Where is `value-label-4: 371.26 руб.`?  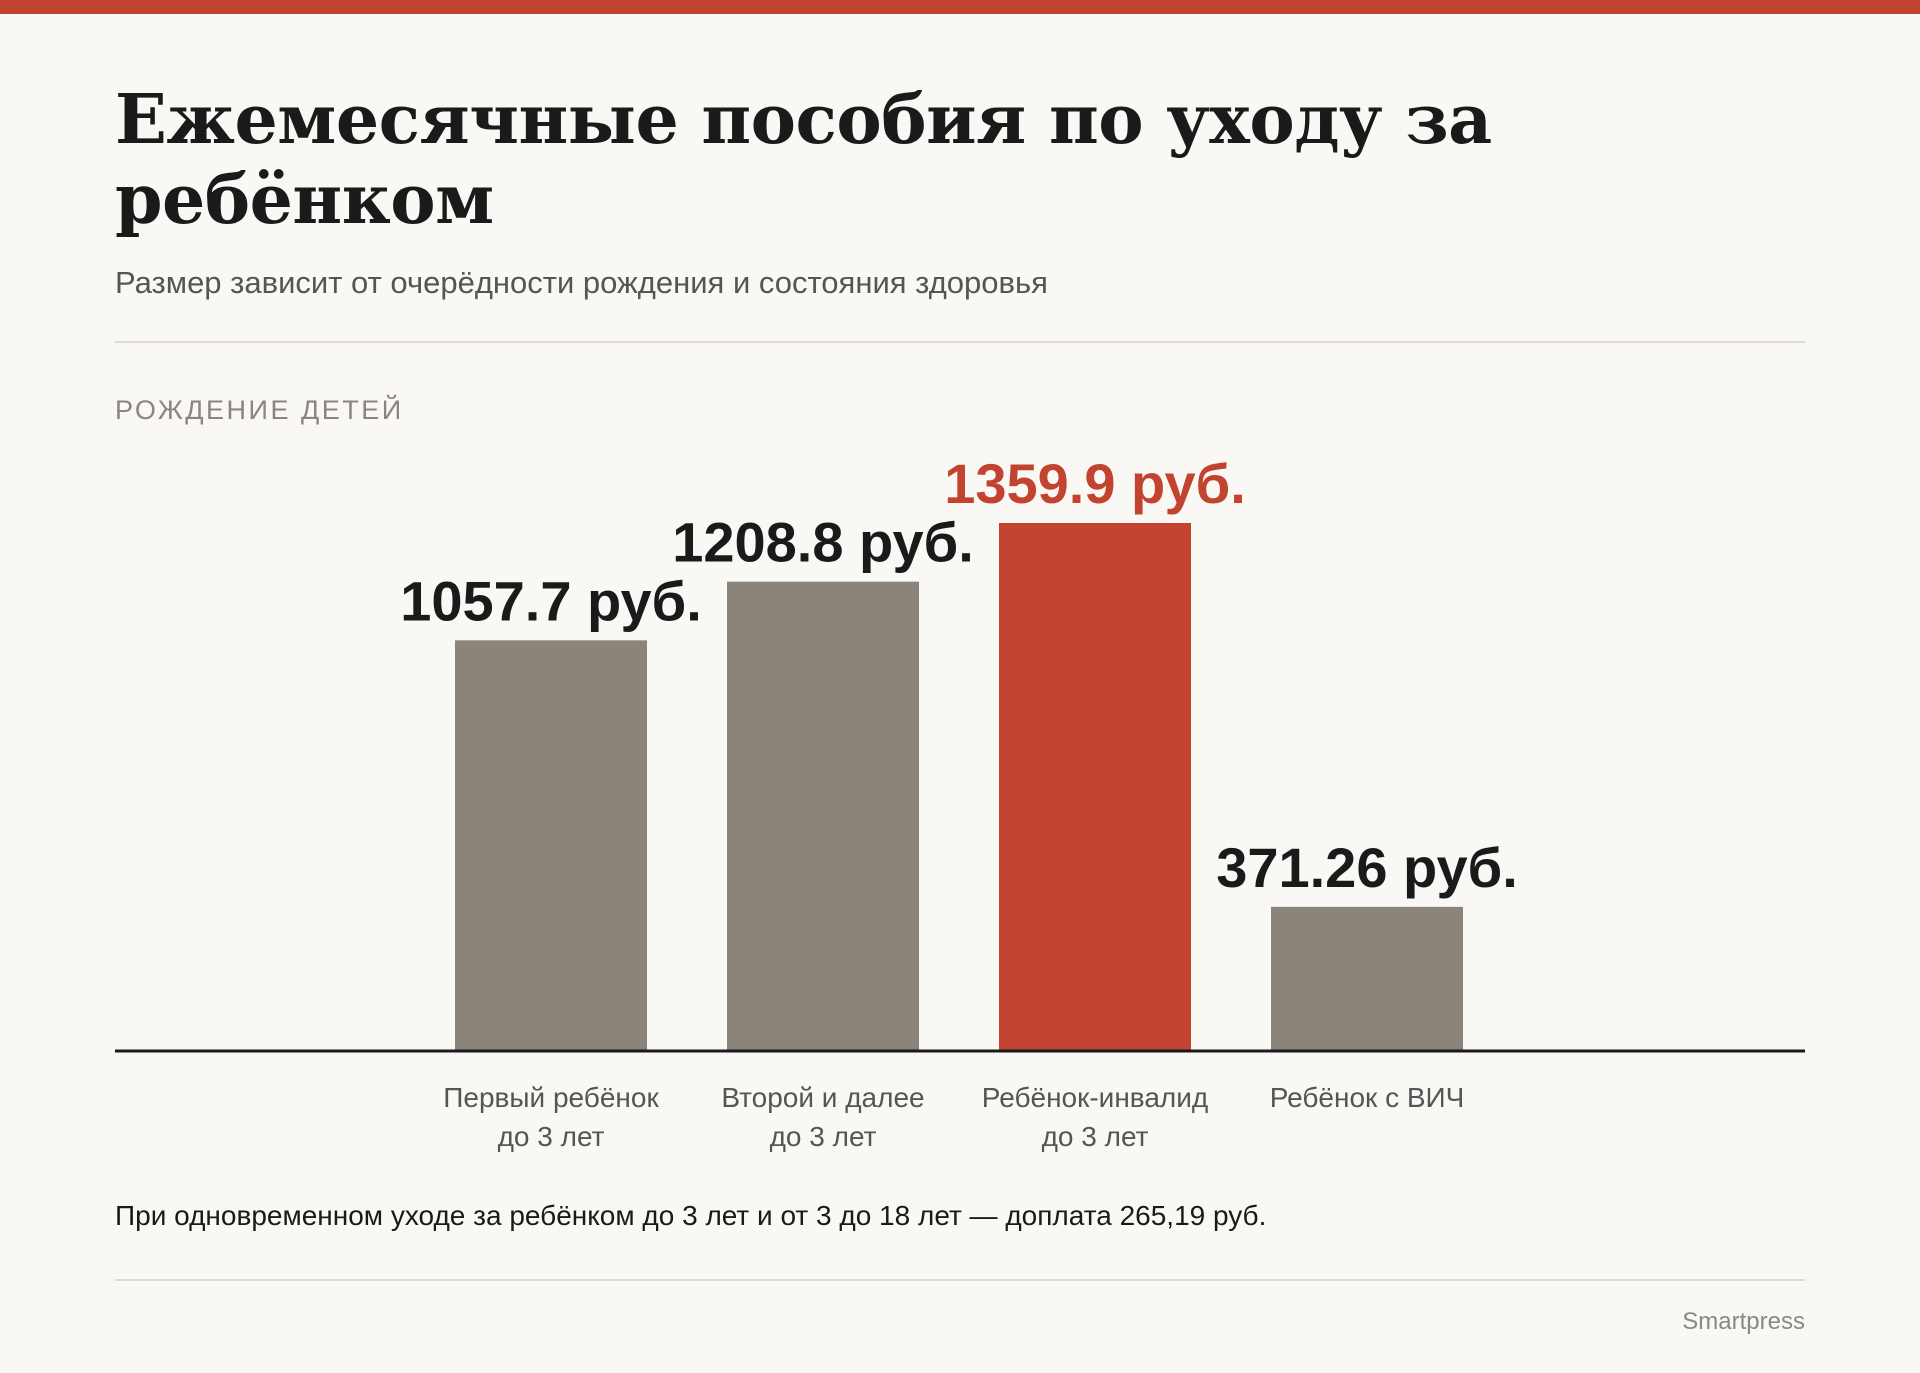 value-label-4: 371.26 руб. is located at coordinates (1367, 867).